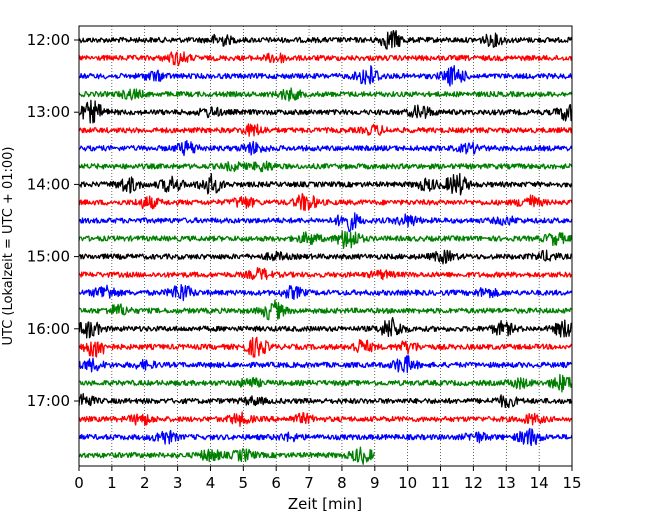  I want to click on x-axis-ticks: 0 1 2 3 4 5 6 7 8 9 10 11 12 13 14 15, so click(328, 479).